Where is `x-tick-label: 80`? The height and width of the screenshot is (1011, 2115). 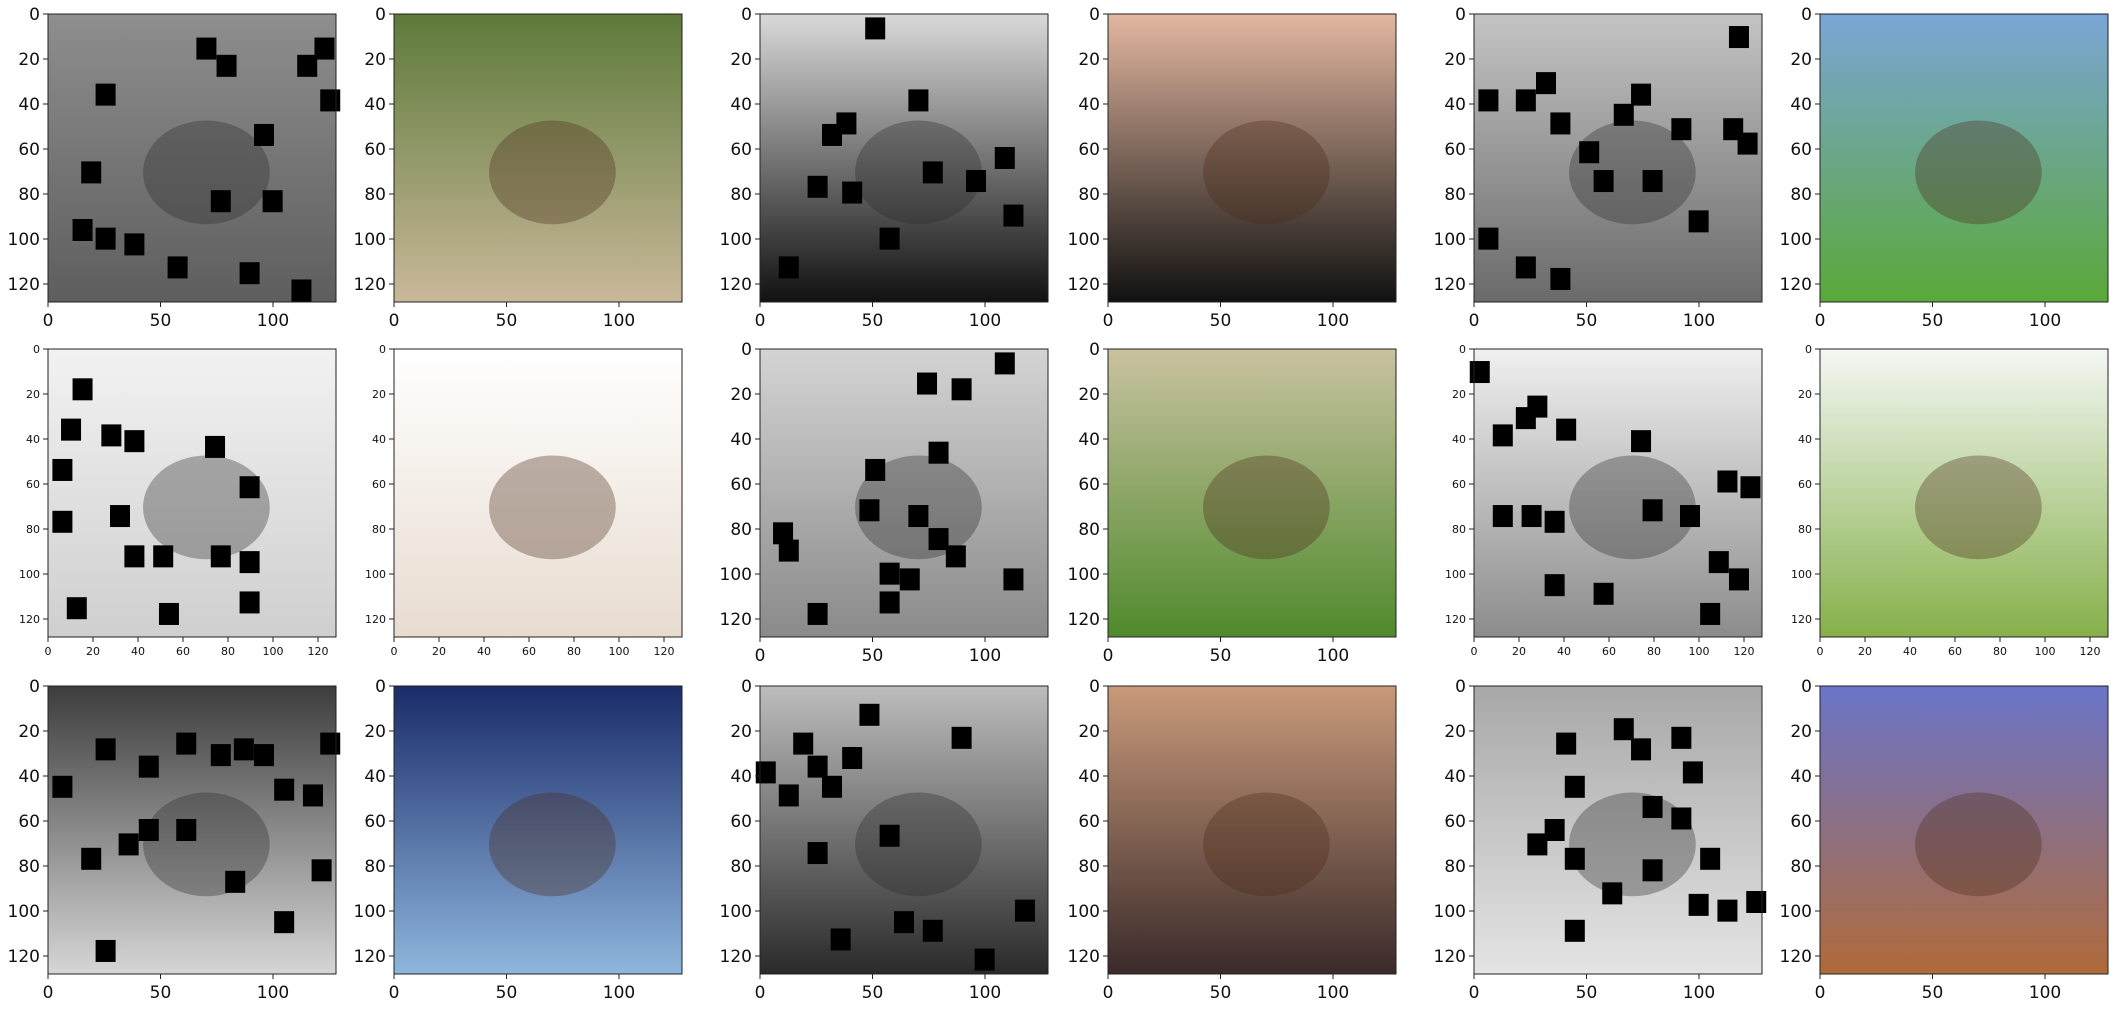 x-tick-label: 80 is located at coordinates (1654, 651).